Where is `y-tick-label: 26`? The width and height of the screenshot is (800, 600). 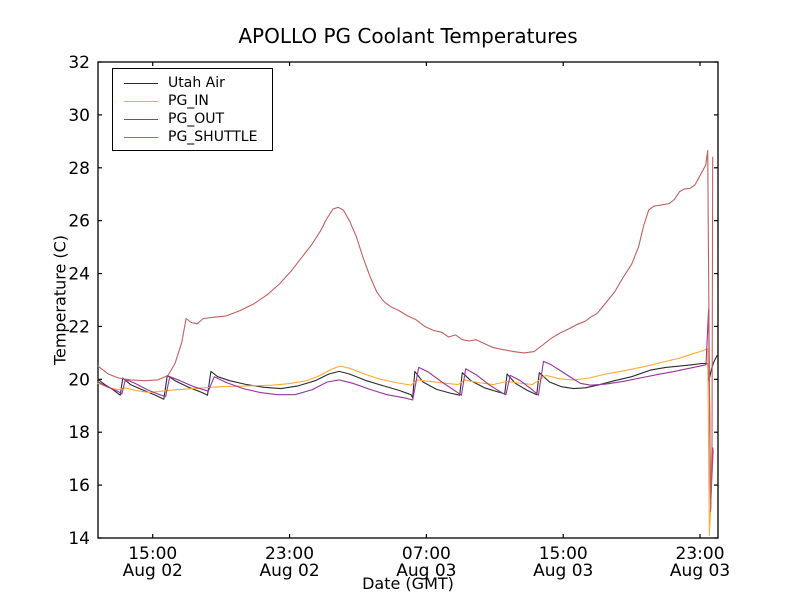
y-tick-label: 26 is located at coordinates (79, 222).